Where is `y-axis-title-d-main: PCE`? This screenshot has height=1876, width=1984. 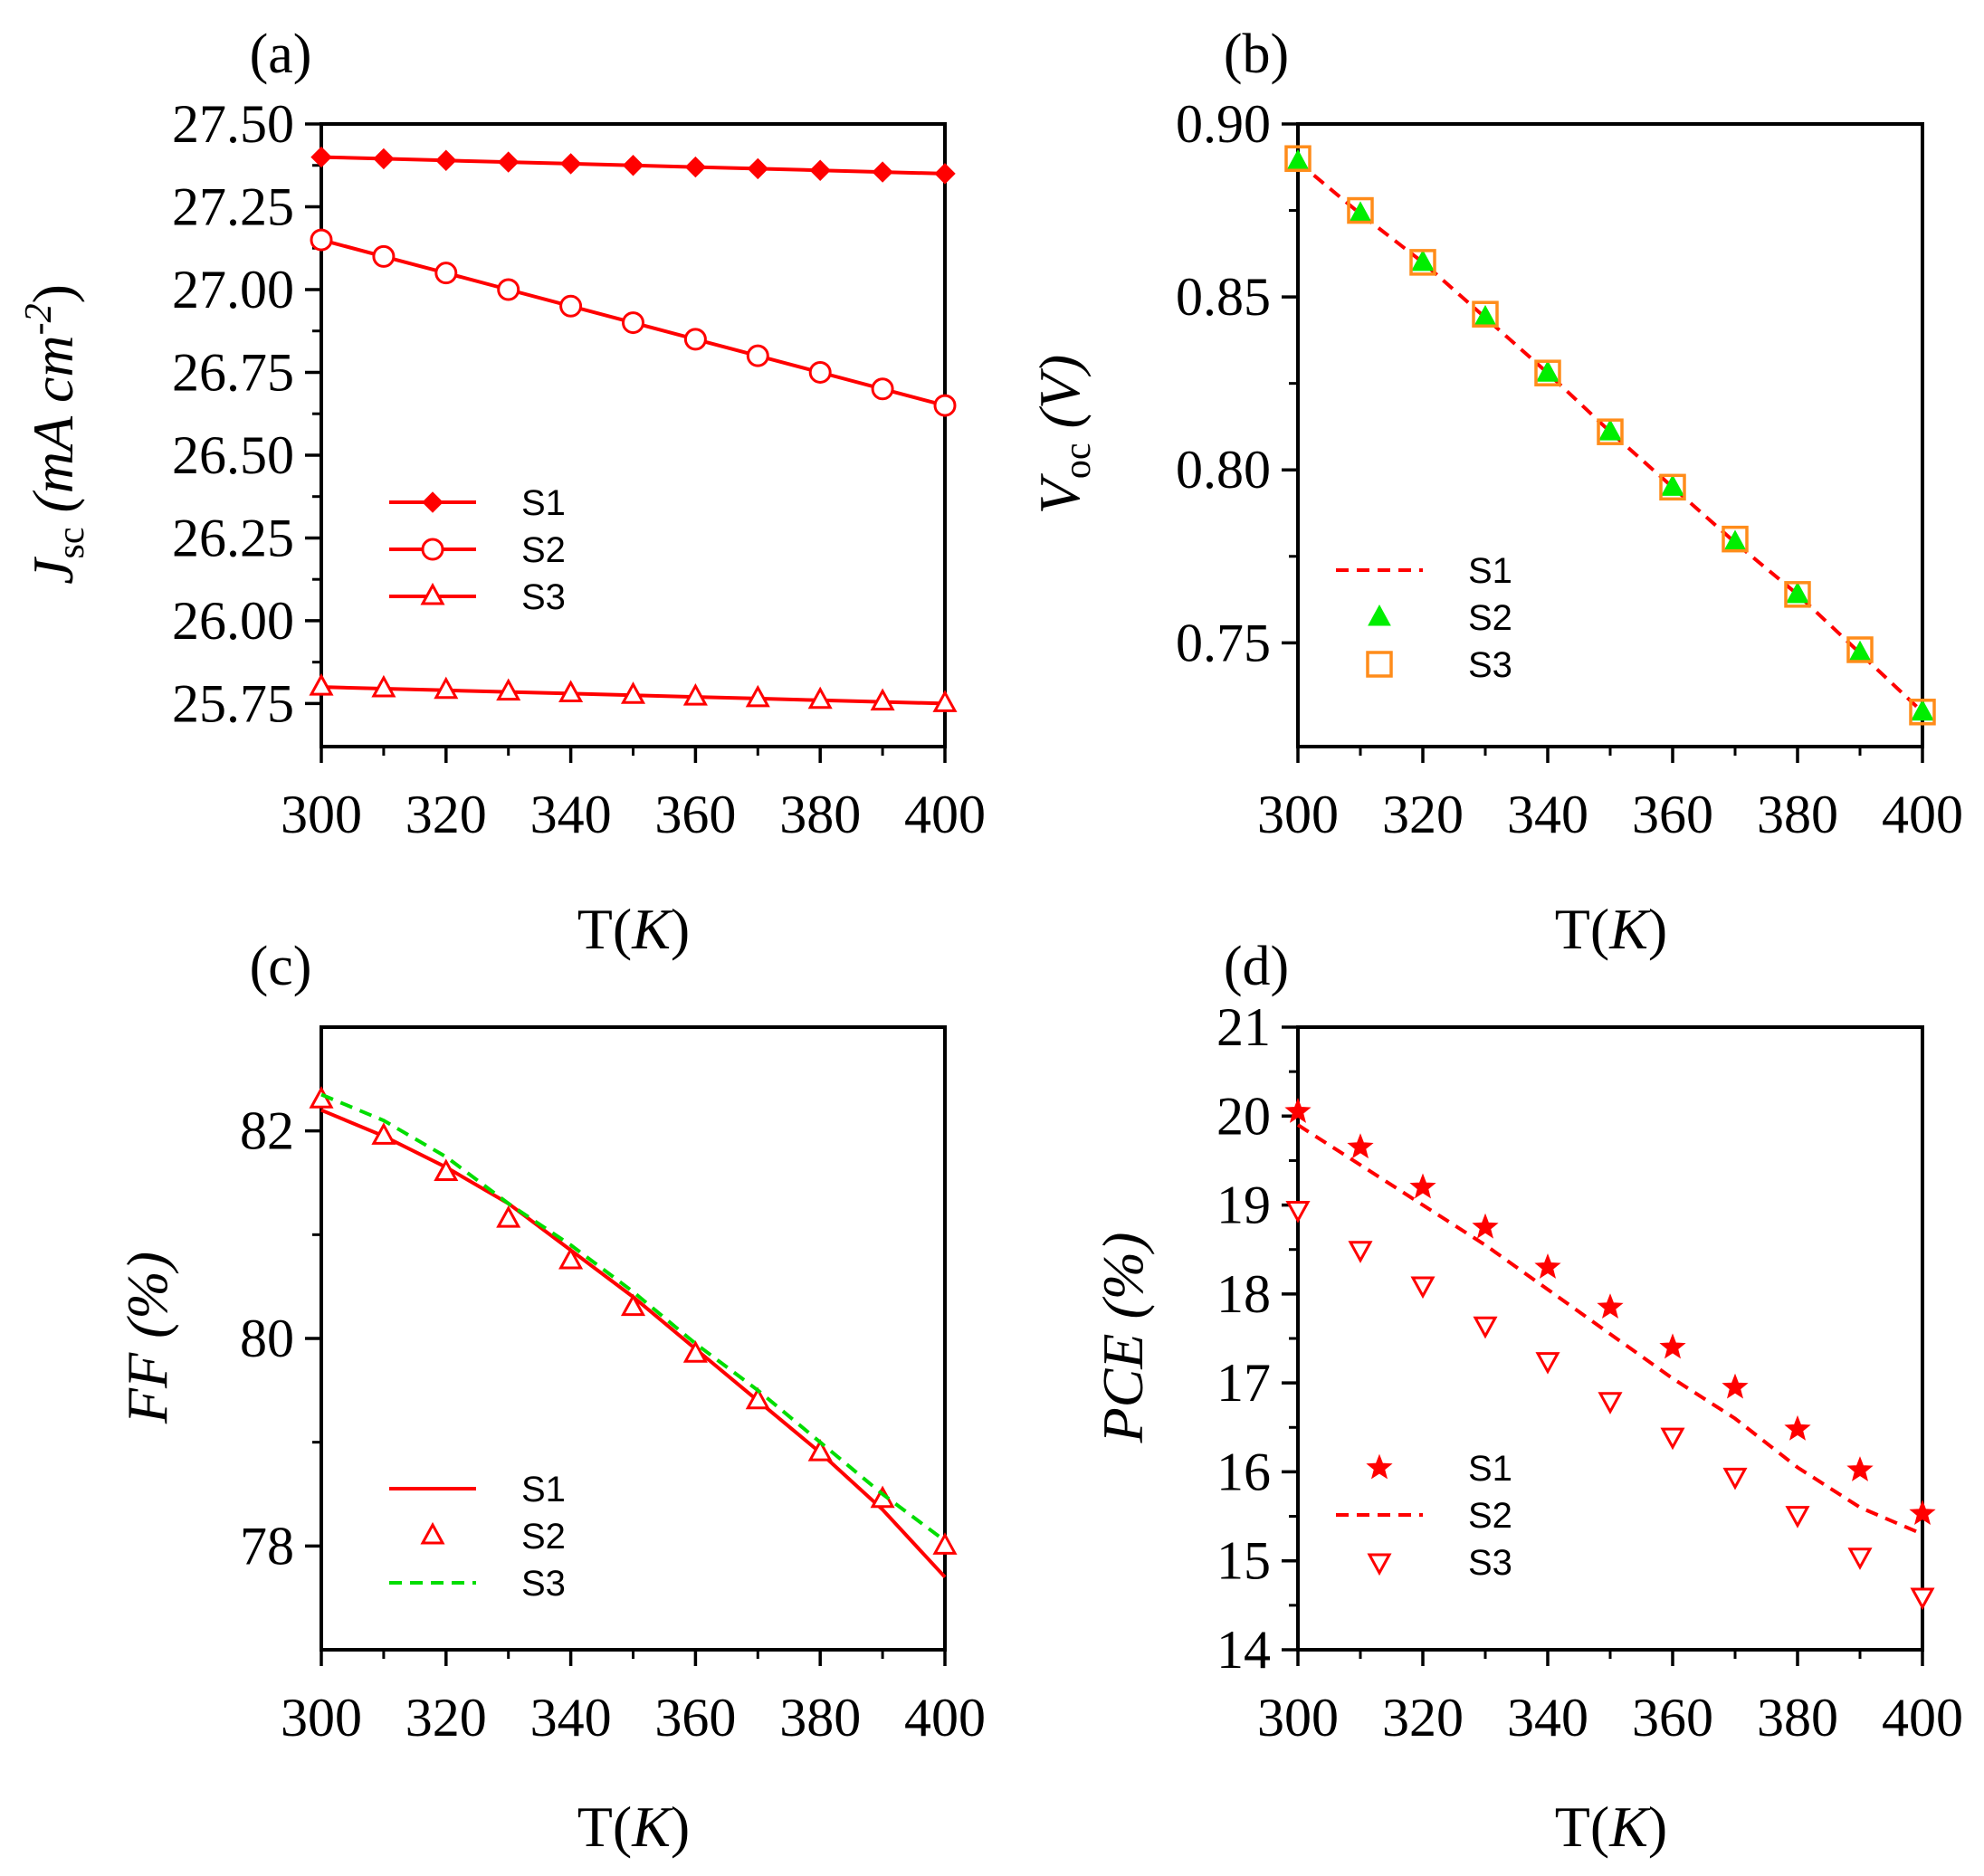 y-axis-title-d-main: PCE is located at coordinates (1123, 1389).